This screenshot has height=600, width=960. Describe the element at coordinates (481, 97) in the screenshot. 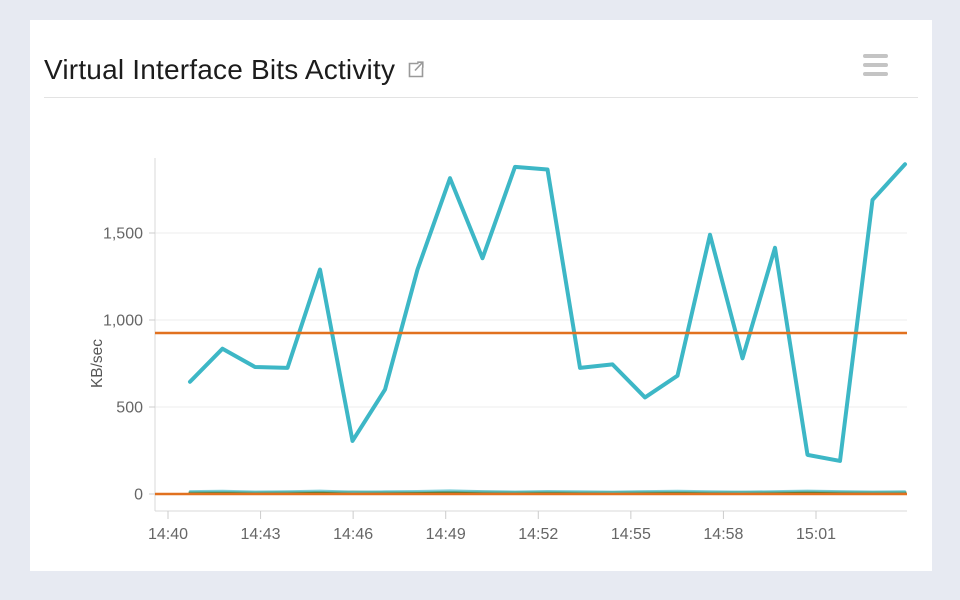

I see `header-divider` at that location.